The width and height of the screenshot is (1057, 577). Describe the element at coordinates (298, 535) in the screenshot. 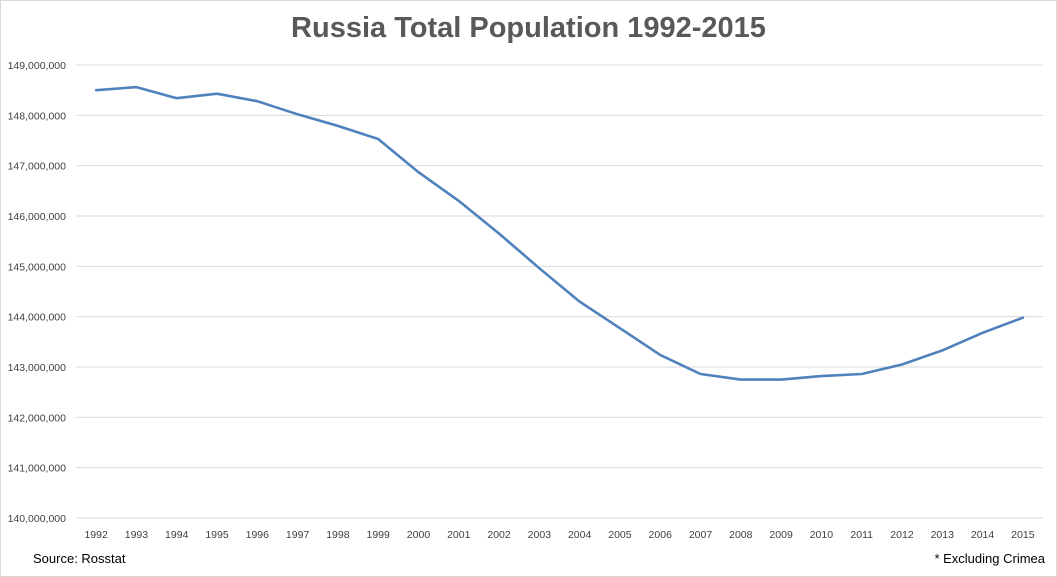

I see `x-tick-label: 1997` at that location.